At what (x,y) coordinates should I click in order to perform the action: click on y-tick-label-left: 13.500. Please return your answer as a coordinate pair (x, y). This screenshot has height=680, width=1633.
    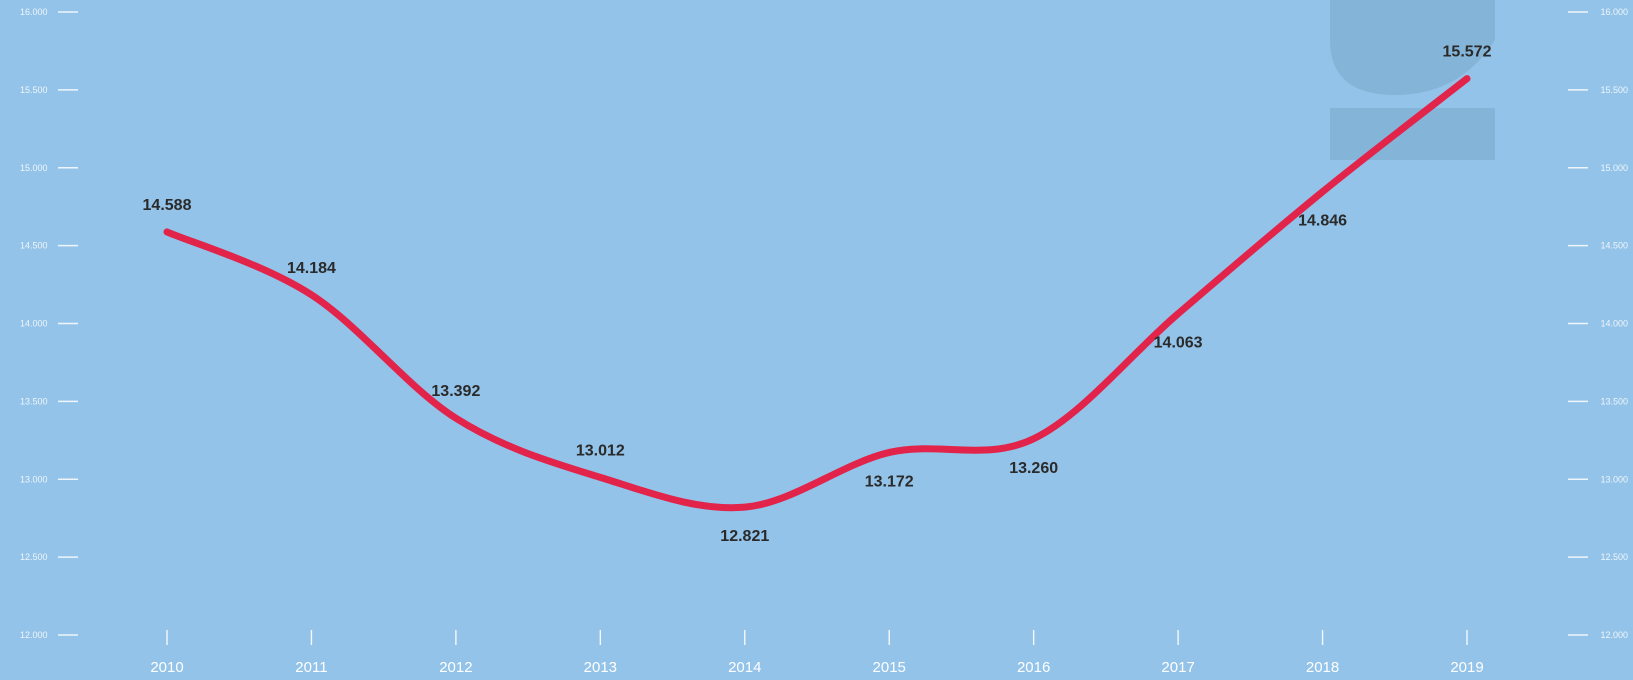
    Looking at the image, I should click on (34, 401).